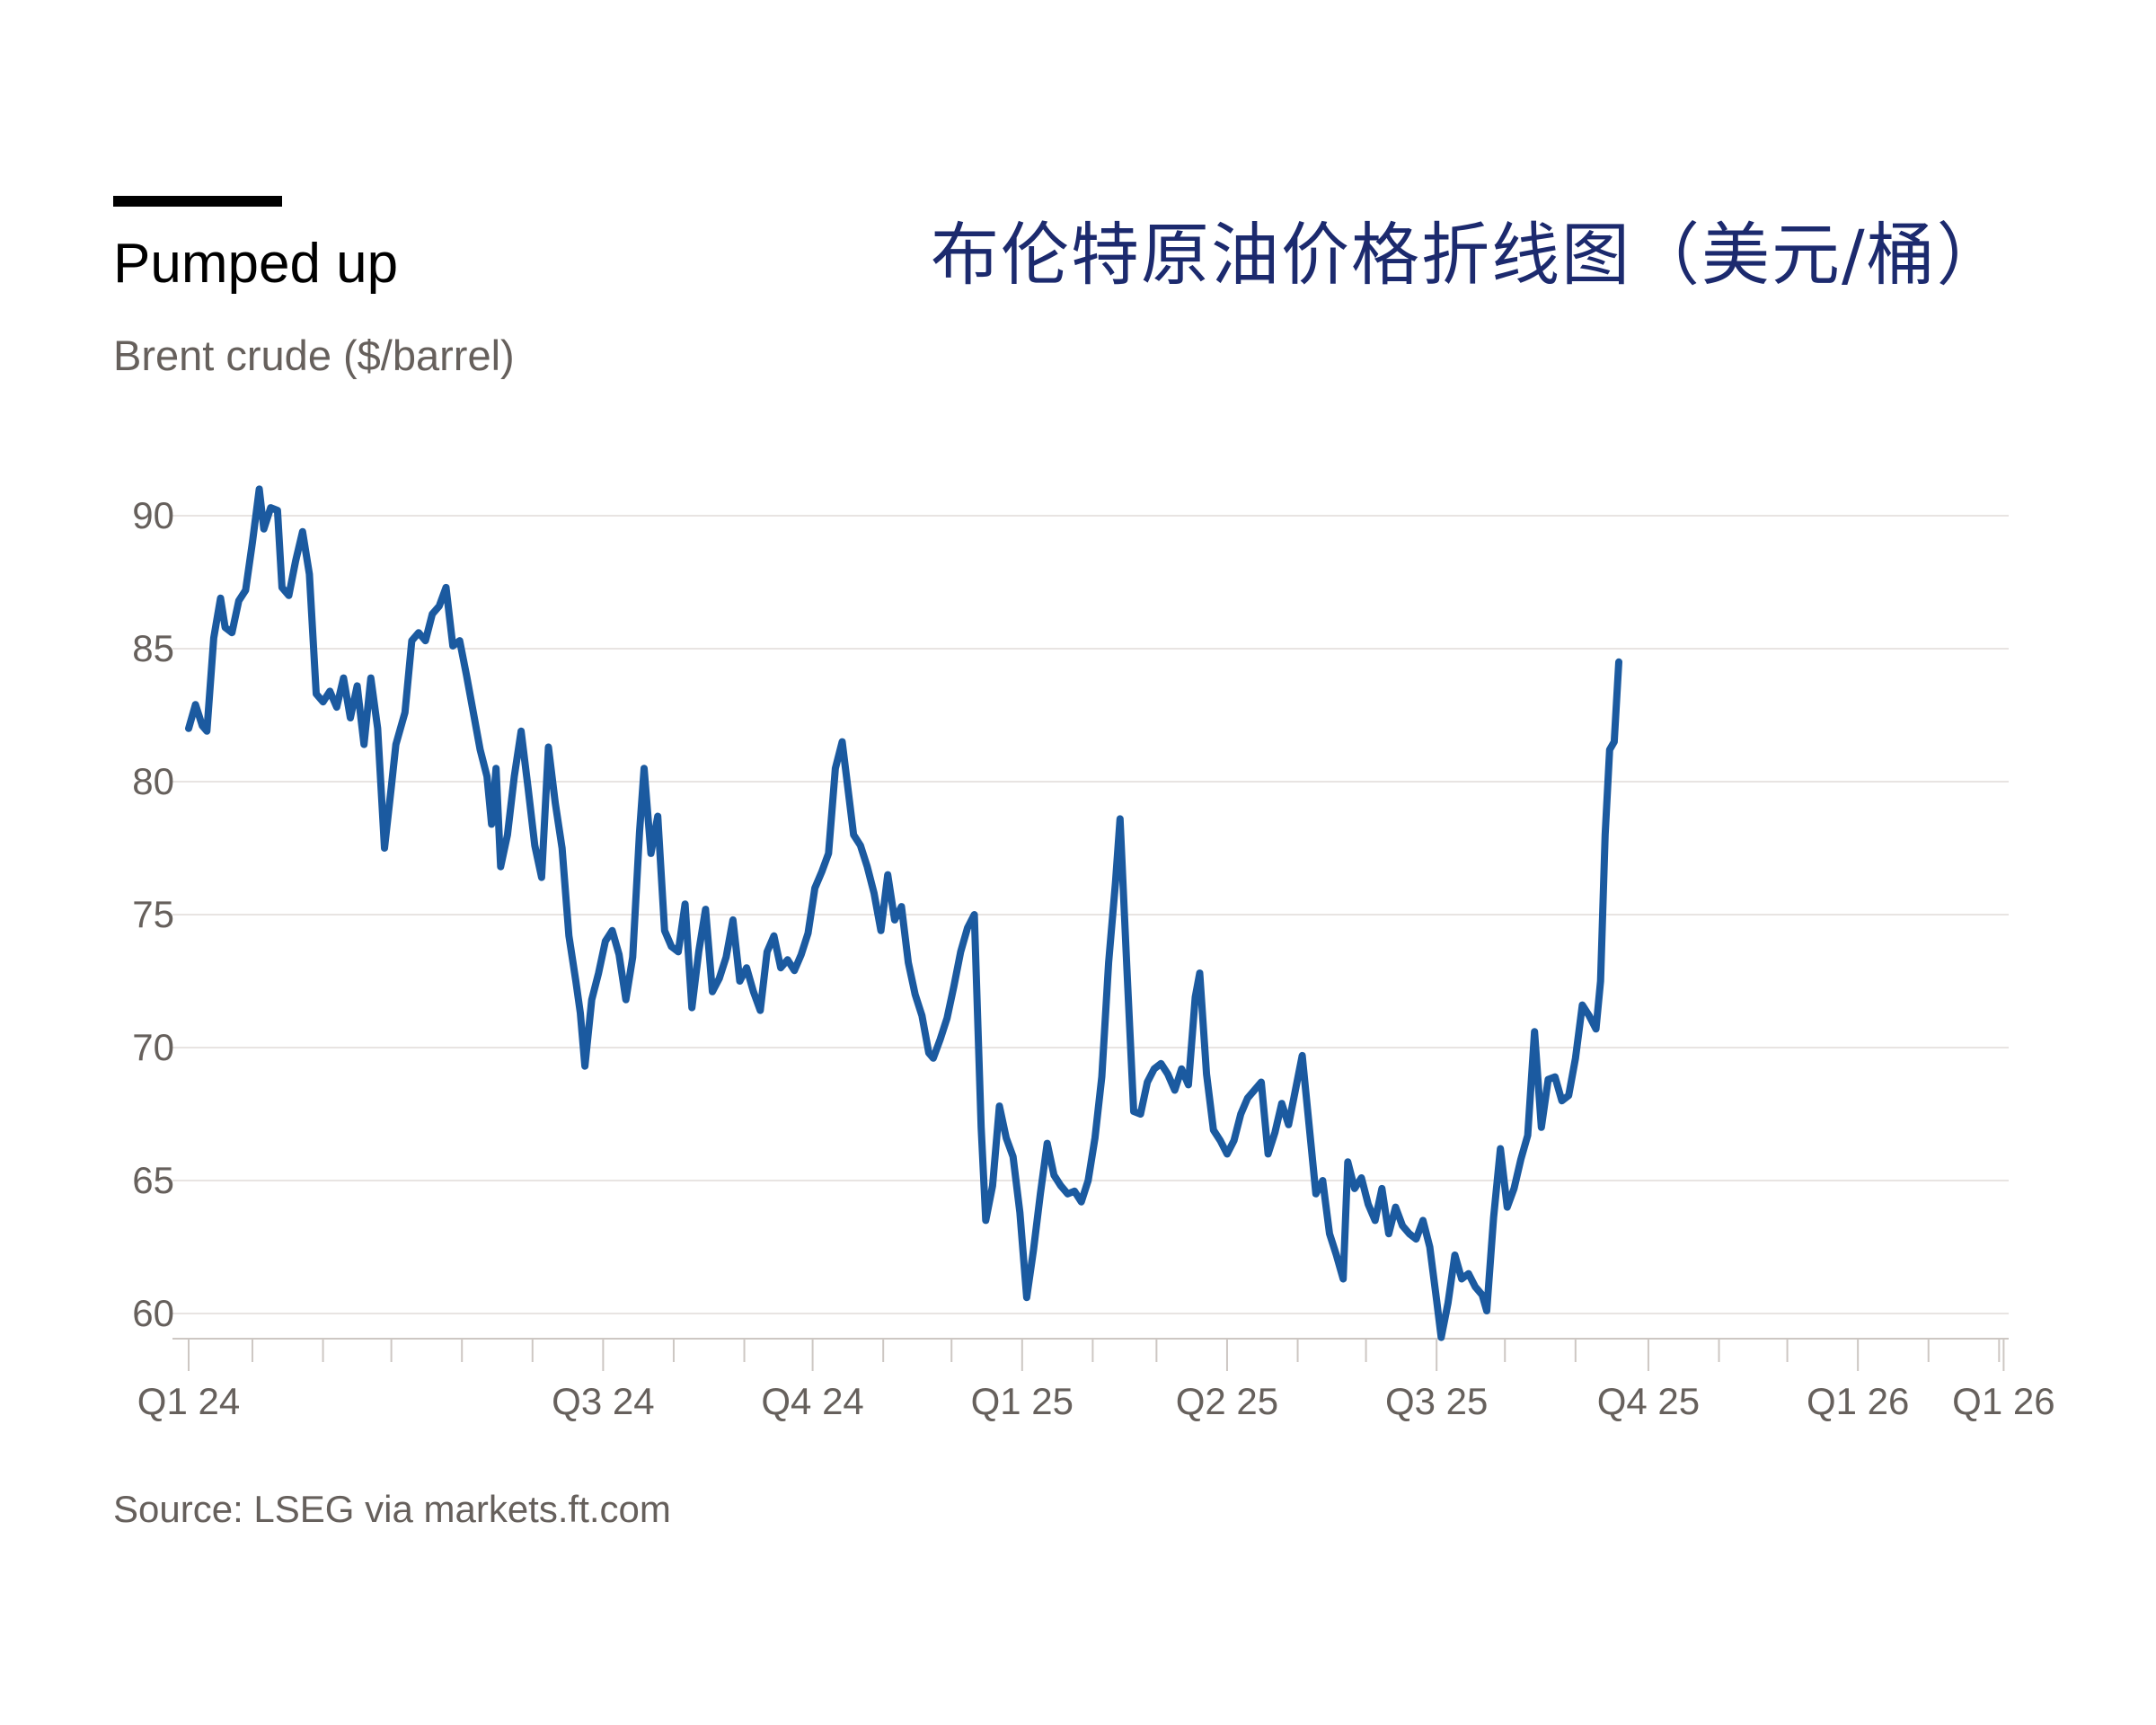 The image size is (2156, 1725). I want to click on chart-subtitle: Brent crude ($/barrel), so click(314, 355).